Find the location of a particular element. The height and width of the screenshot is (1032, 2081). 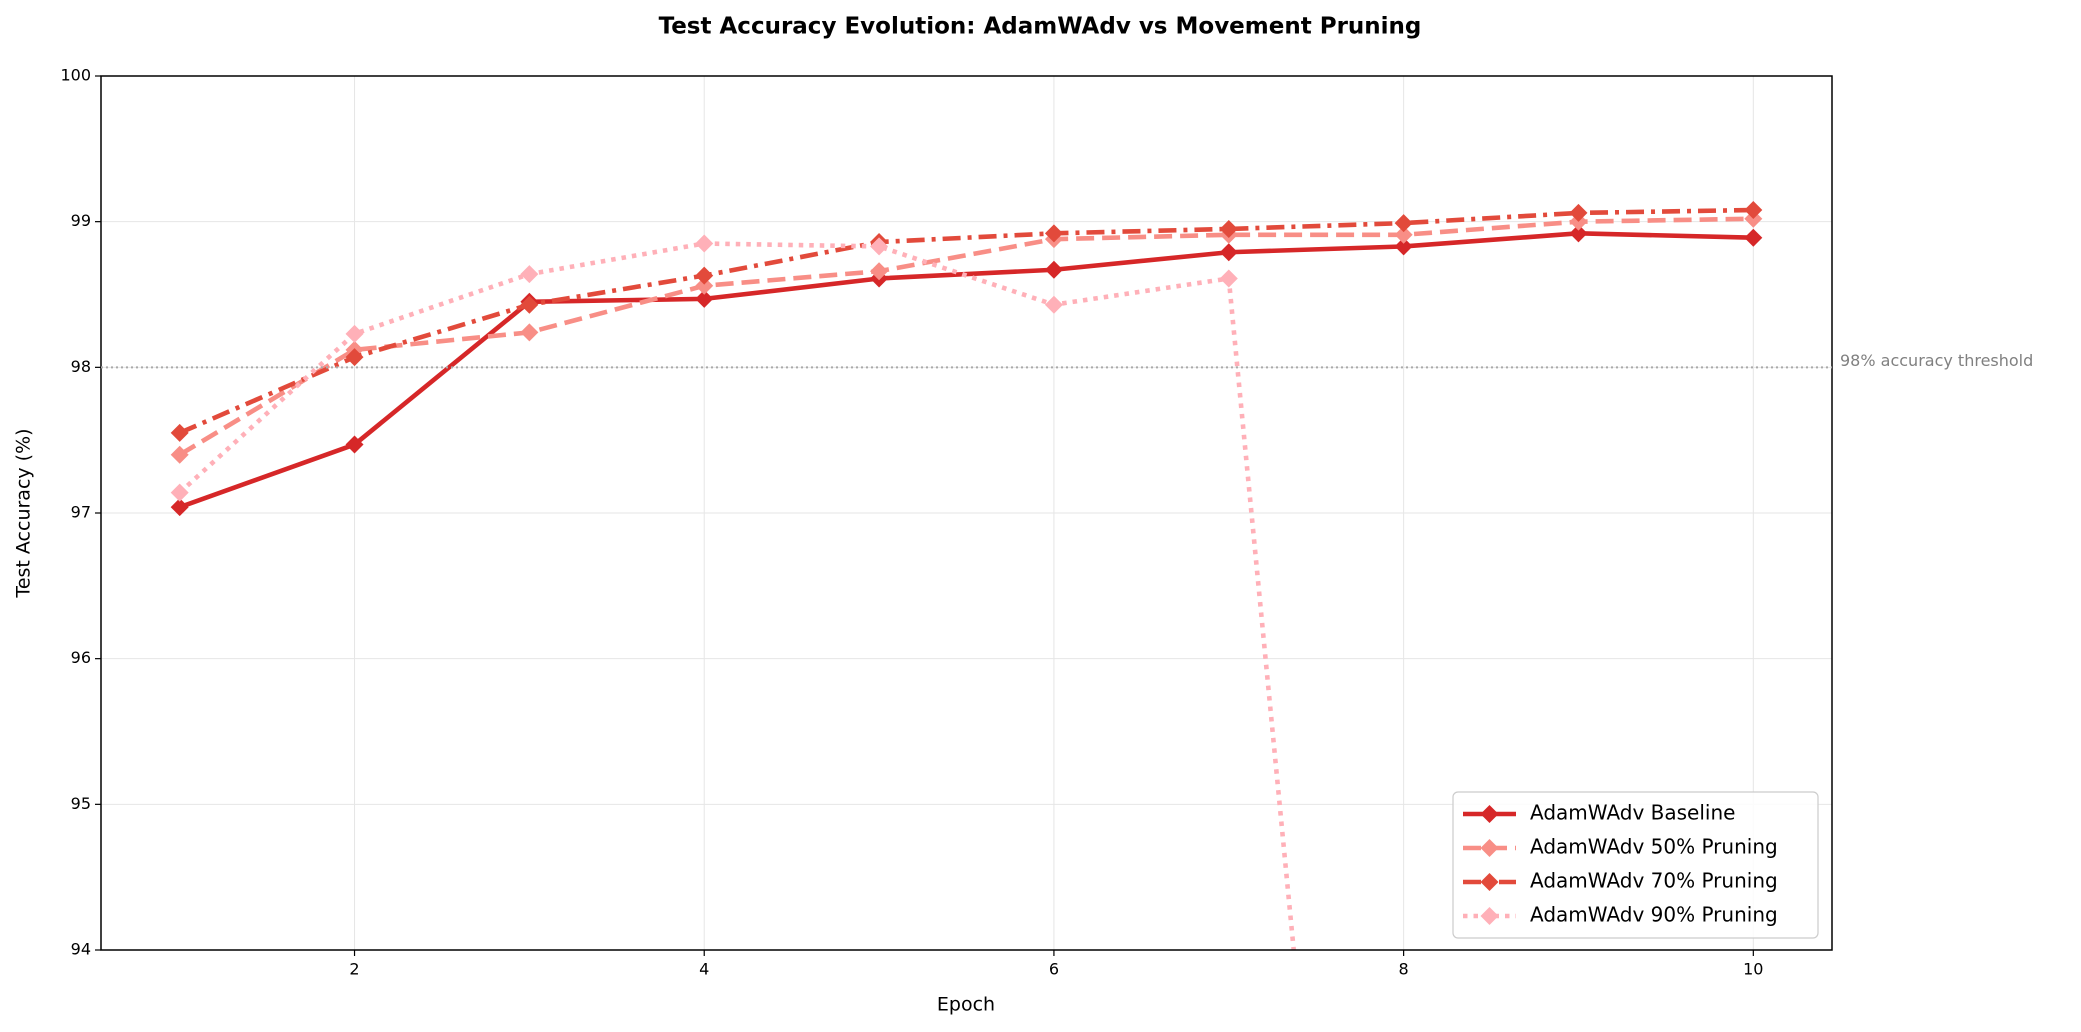

threshold-label: 98% accuracy threshold is located at coordinates (1936, 360).